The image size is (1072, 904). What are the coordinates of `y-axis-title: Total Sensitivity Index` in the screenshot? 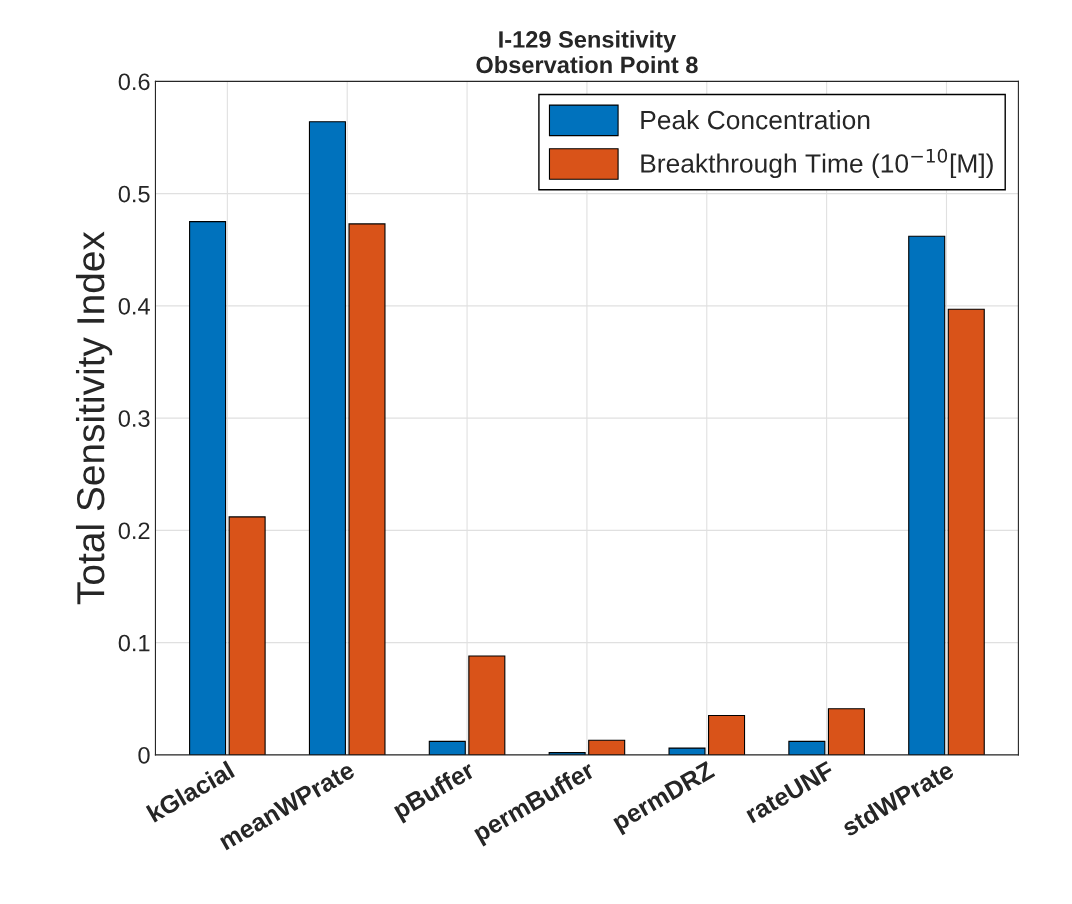 It's located at (94, 418).